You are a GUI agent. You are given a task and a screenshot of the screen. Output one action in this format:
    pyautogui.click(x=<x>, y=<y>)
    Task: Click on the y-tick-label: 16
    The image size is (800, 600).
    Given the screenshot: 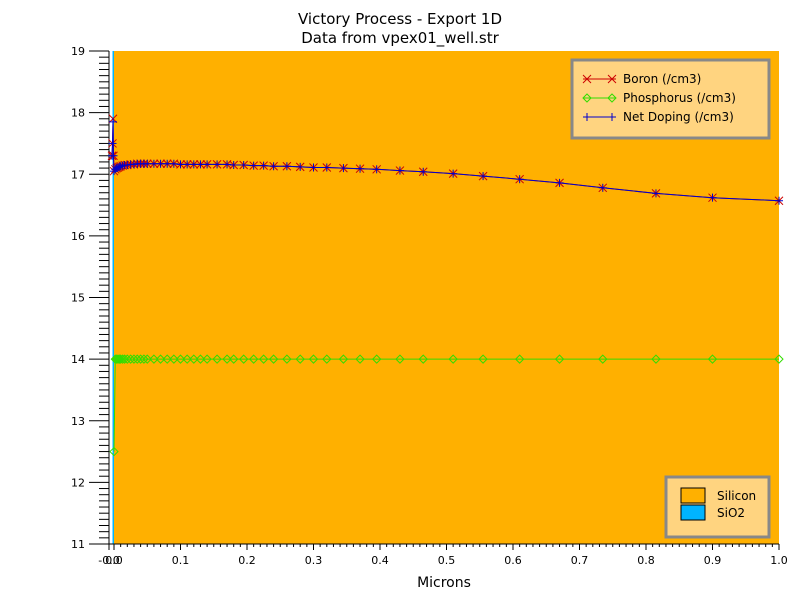 What is the action you would take?
    pyautogui.click(x=78, y=236)
    